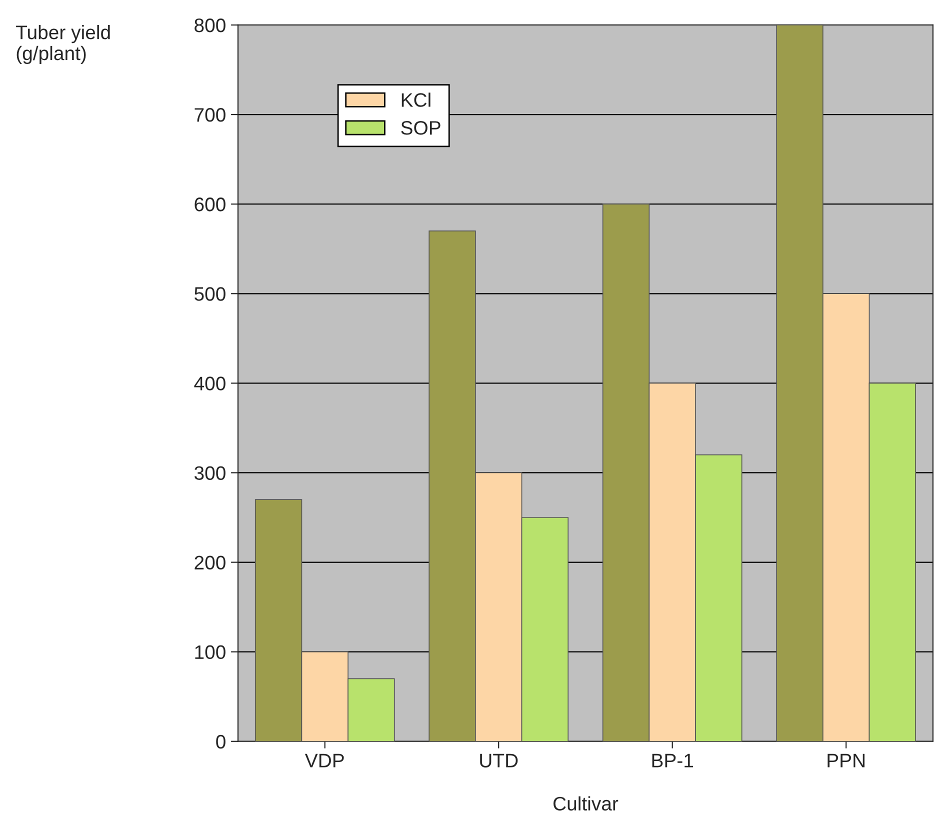 The image size is (952, 833). What do you see at coordinates (210, 25) in the screenshot?
I see `y-tick-label: 800` at bounding box center [210, 25].